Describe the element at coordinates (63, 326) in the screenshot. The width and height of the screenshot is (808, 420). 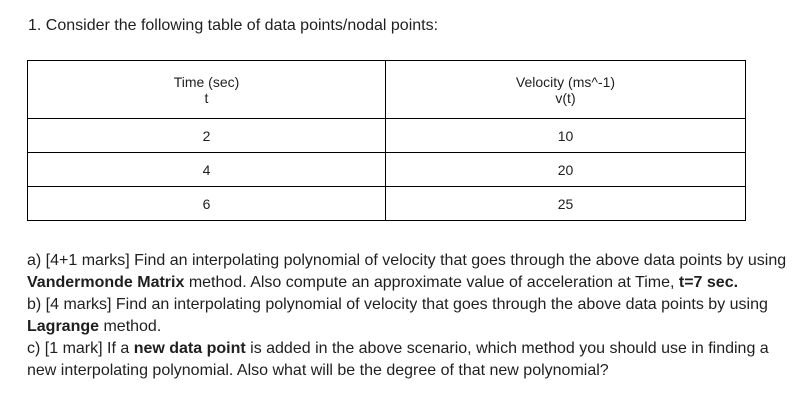
I see `part-b-bold-1: Lagrange` at that location.